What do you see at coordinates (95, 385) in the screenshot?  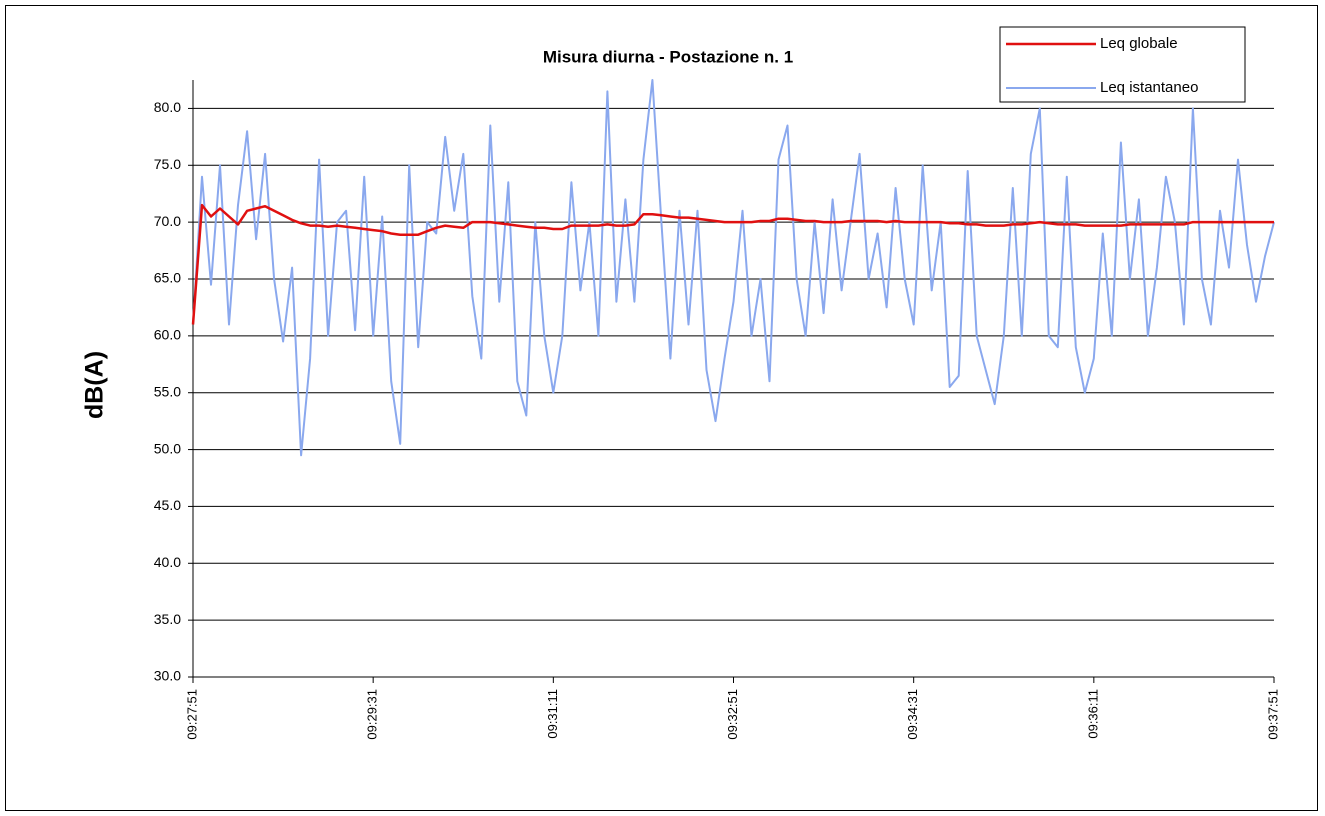 I see `y-axis-label: dB(A)` at bounding box center [95, 385].